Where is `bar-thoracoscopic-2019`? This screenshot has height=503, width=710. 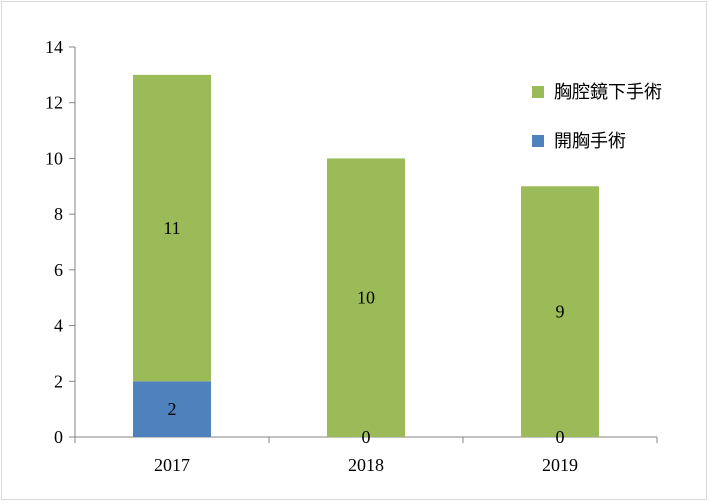 bar-thoracoscopic-2019 is located at coordinates (560, 311).